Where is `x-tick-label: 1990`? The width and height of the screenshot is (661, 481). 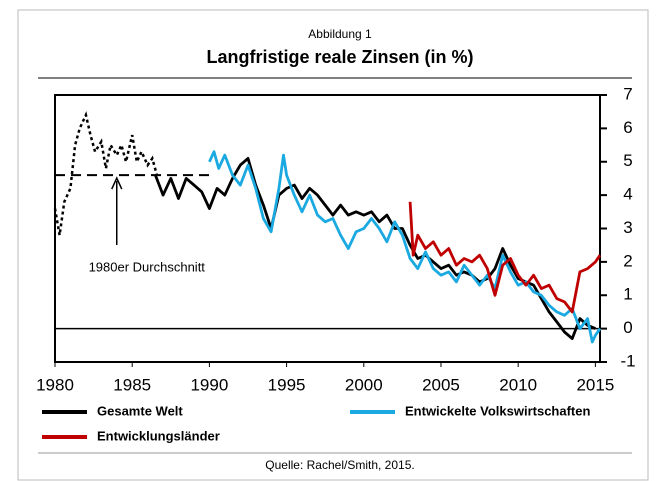 x-tick-label: 1990 is located at coordinates (209, 384).